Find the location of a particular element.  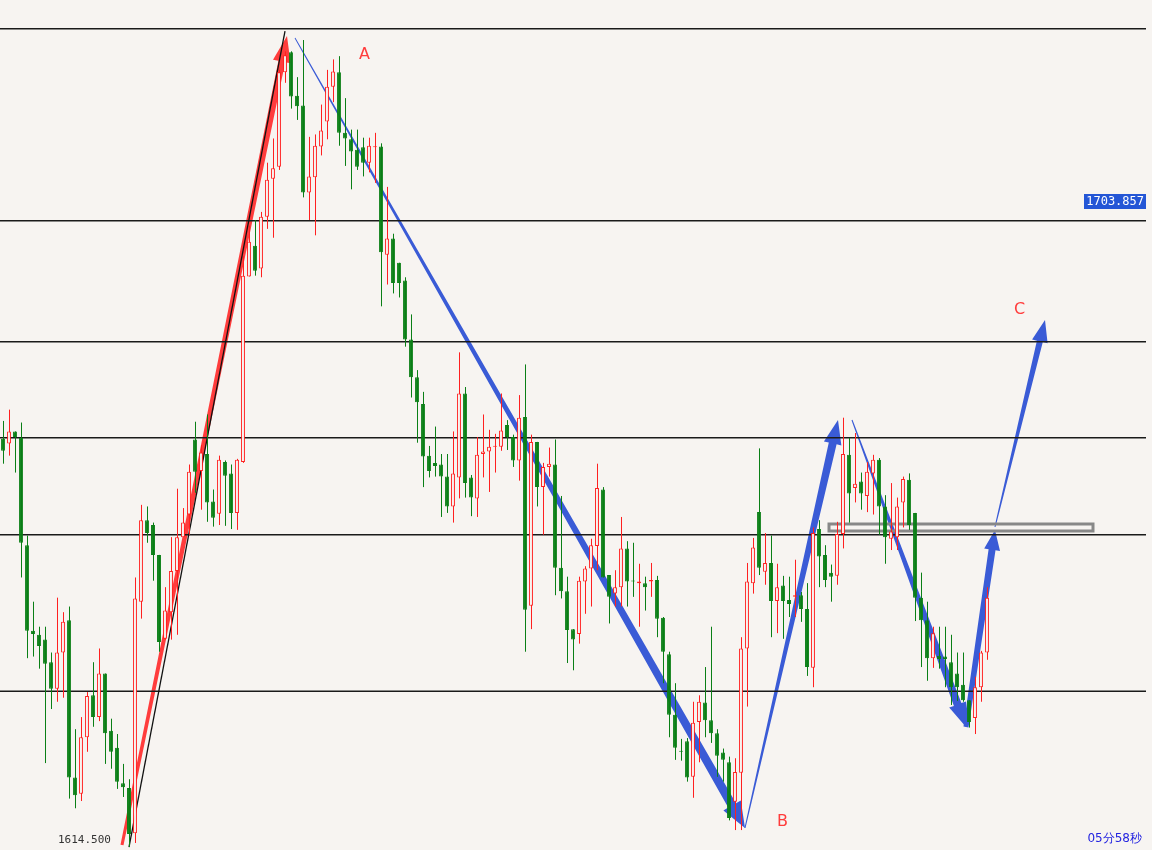

text: C is located at coordinates (1020, 308).